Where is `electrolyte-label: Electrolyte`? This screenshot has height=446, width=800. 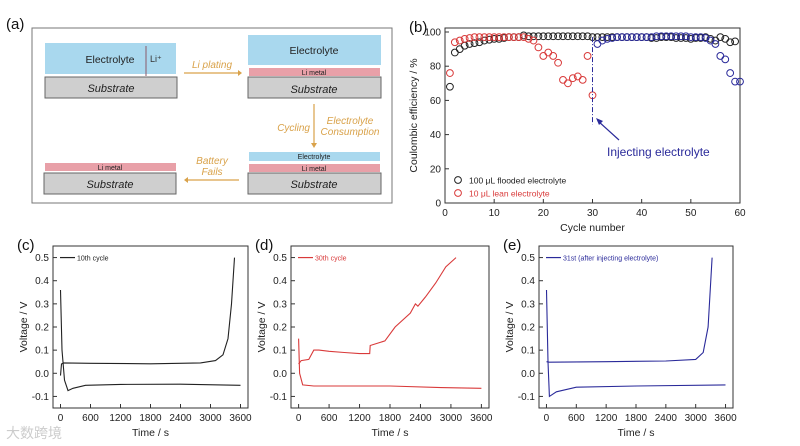 electrolyte-label: Electrolyte is located at coordinates (109, 60).